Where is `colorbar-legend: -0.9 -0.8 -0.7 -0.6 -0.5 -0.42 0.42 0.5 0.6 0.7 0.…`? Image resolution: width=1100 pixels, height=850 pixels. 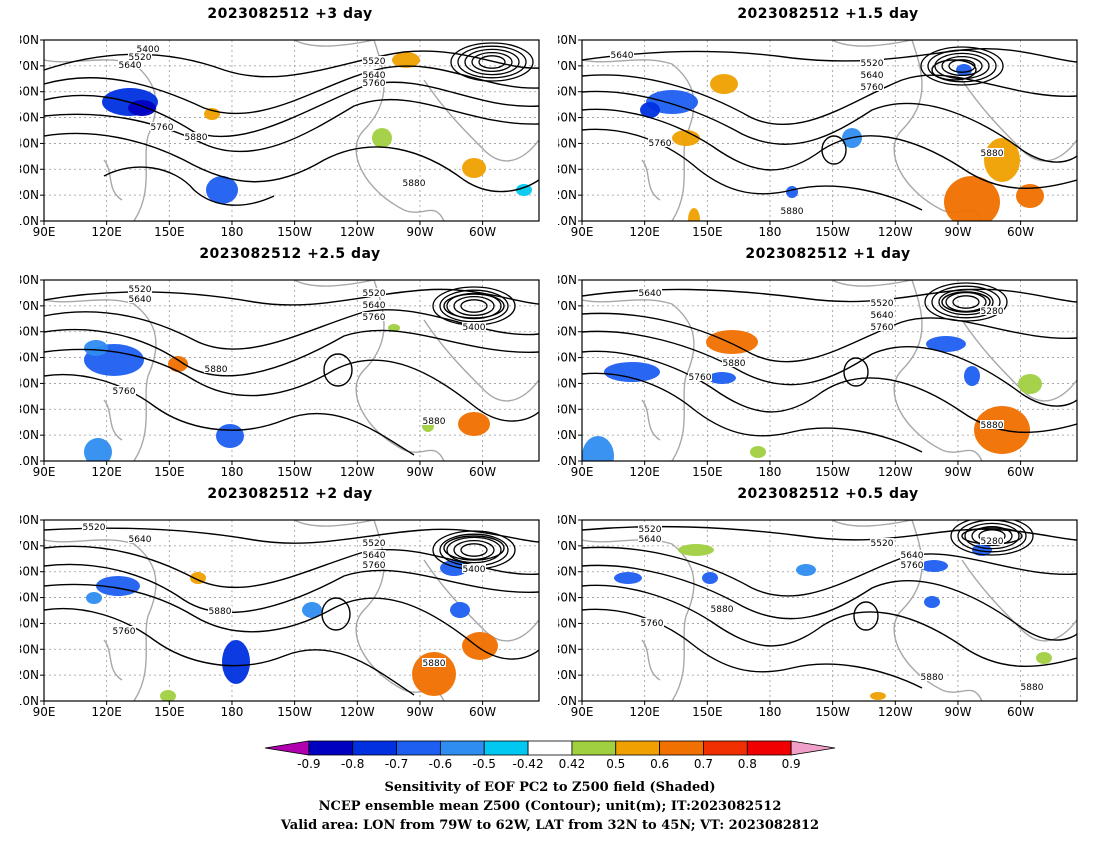
colorbar-legend: -0.9 -0.8 -0.7 -0.6 -0.5 -0.42 0.42 0.5 0.6 0.7 0.… is located at coordinates (550, 755).